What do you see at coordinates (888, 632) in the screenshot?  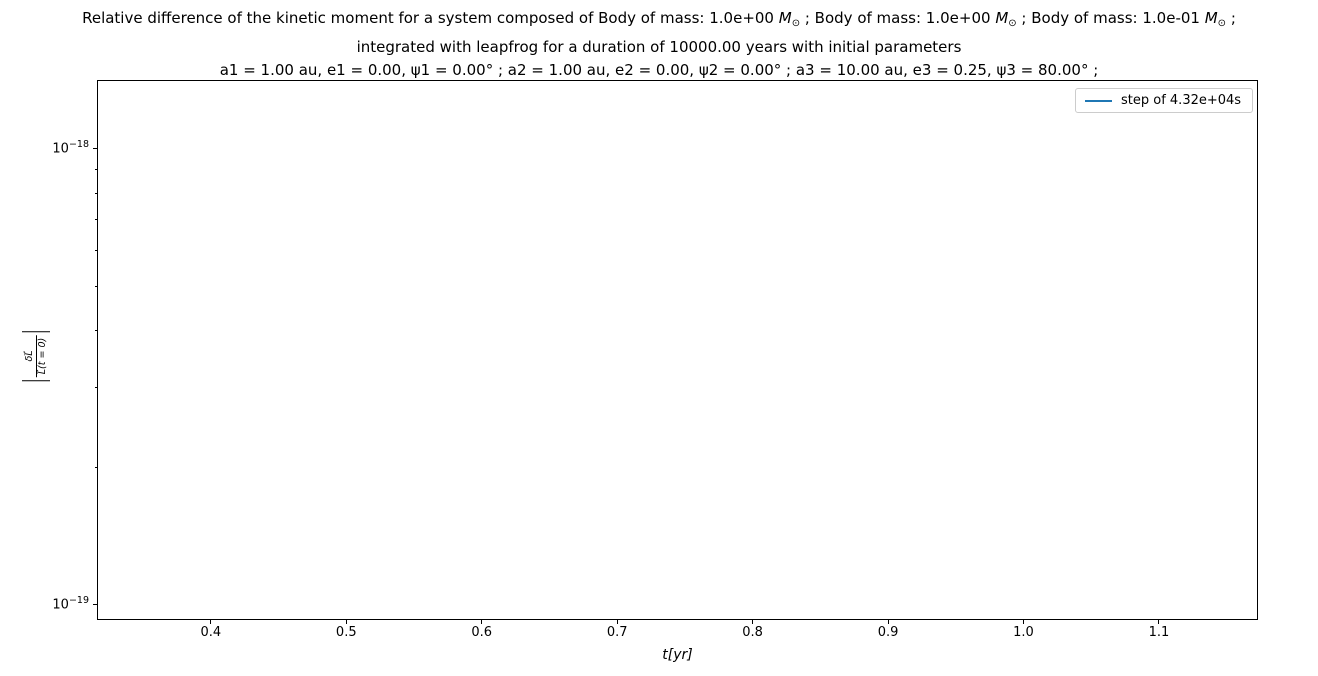 I see `x-tick-label: 0.9` at bounding box center [888, 632].